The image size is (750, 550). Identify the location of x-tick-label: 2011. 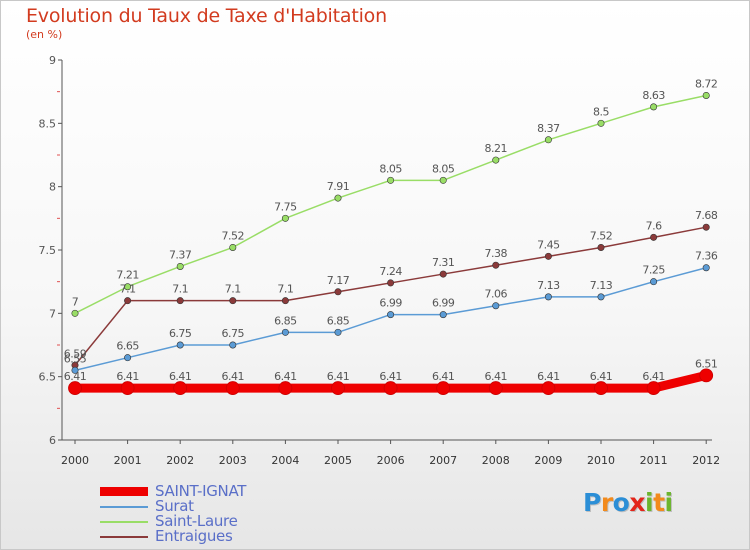
(654, 460).